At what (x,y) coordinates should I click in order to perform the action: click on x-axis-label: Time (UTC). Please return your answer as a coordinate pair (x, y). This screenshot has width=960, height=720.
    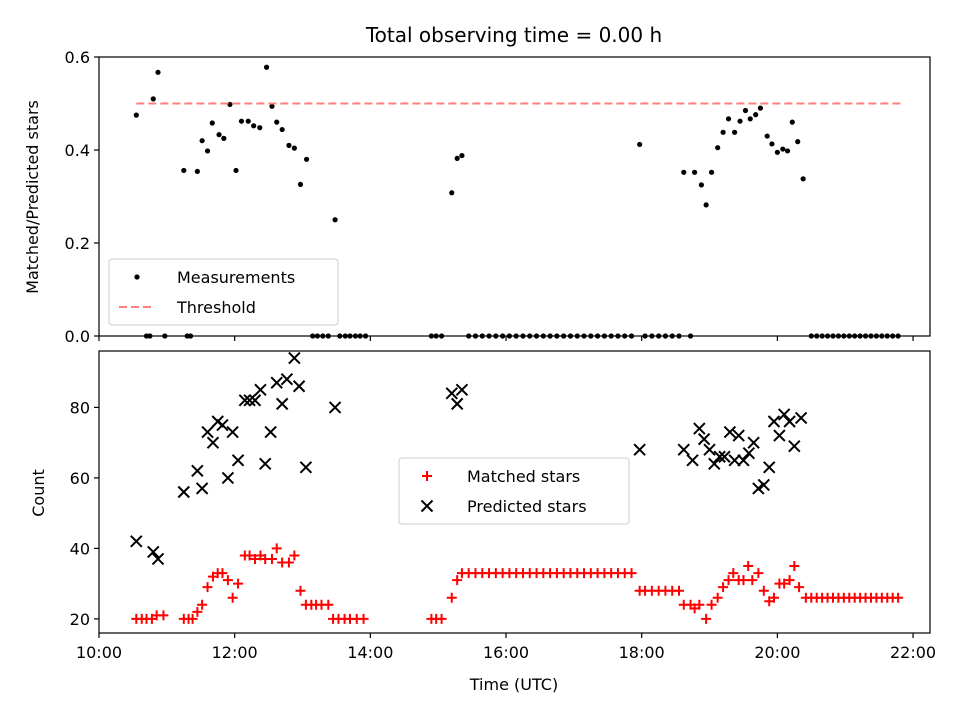
    Looking at the image, I should click on (513, 684).